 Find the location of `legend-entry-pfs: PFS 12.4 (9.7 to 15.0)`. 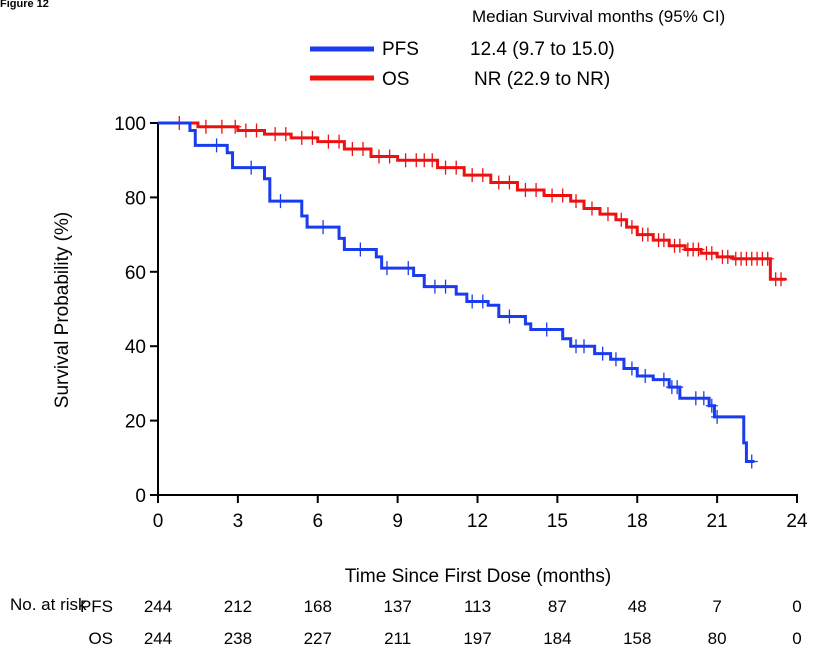

legend-entry-pfs: PFS 12.4 (9.7 to 15.0) is located at coordinates (462, 49).